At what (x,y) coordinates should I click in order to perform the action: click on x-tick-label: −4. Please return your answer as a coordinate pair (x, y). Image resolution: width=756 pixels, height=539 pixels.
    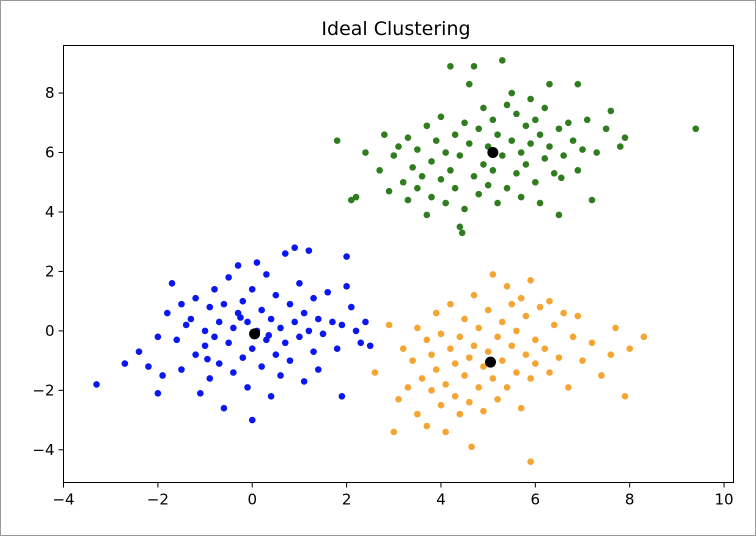
    Looking at the image, I should click on (63, 500).